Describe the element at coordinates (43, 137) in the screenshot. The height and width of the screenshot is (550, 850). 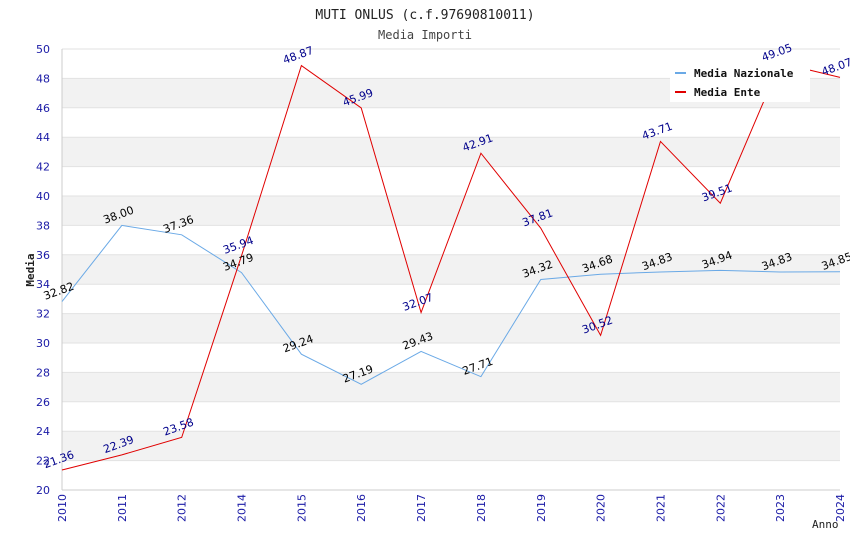
I see `y-tick-label: 44` at that location.